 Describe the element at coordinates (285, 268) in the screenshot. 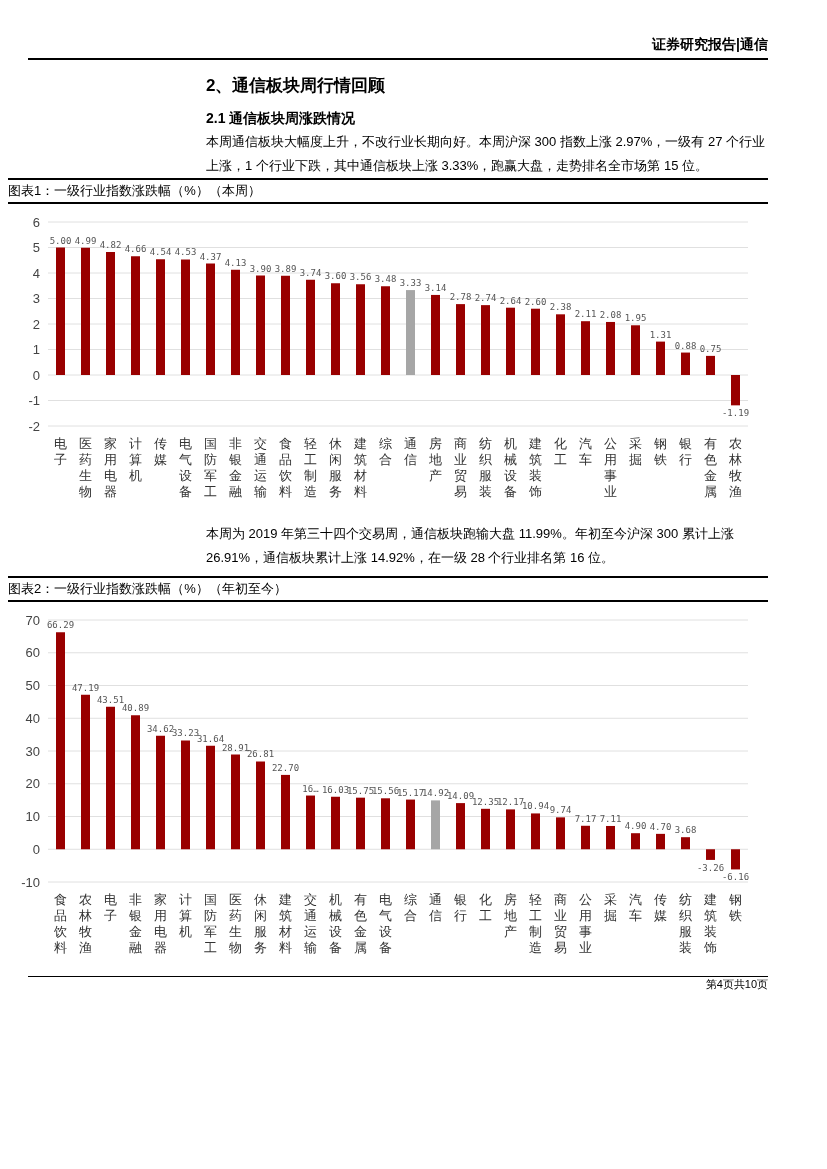

I see `data-label: 3.89` at that location.